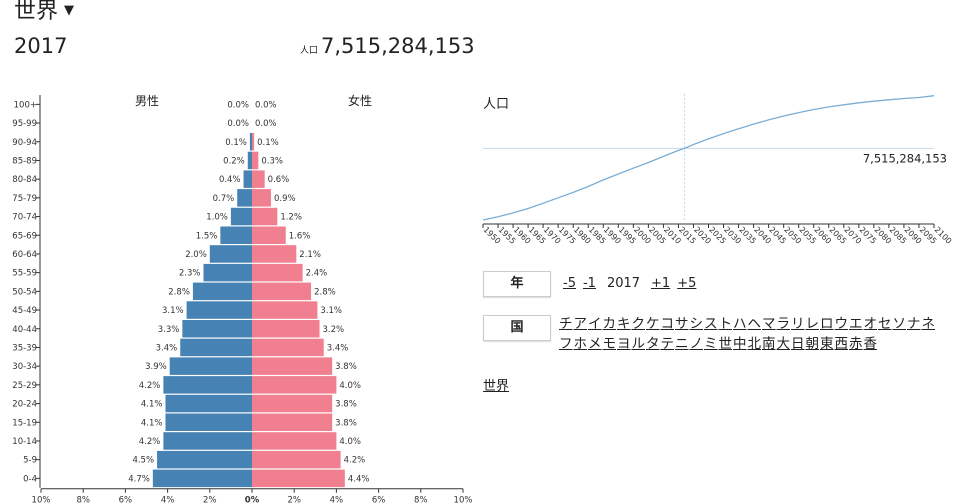 The image size is (960, 503). Describe the element at coordinates (595, 344) in the screenshot. I see `country-link: メ` at that location.